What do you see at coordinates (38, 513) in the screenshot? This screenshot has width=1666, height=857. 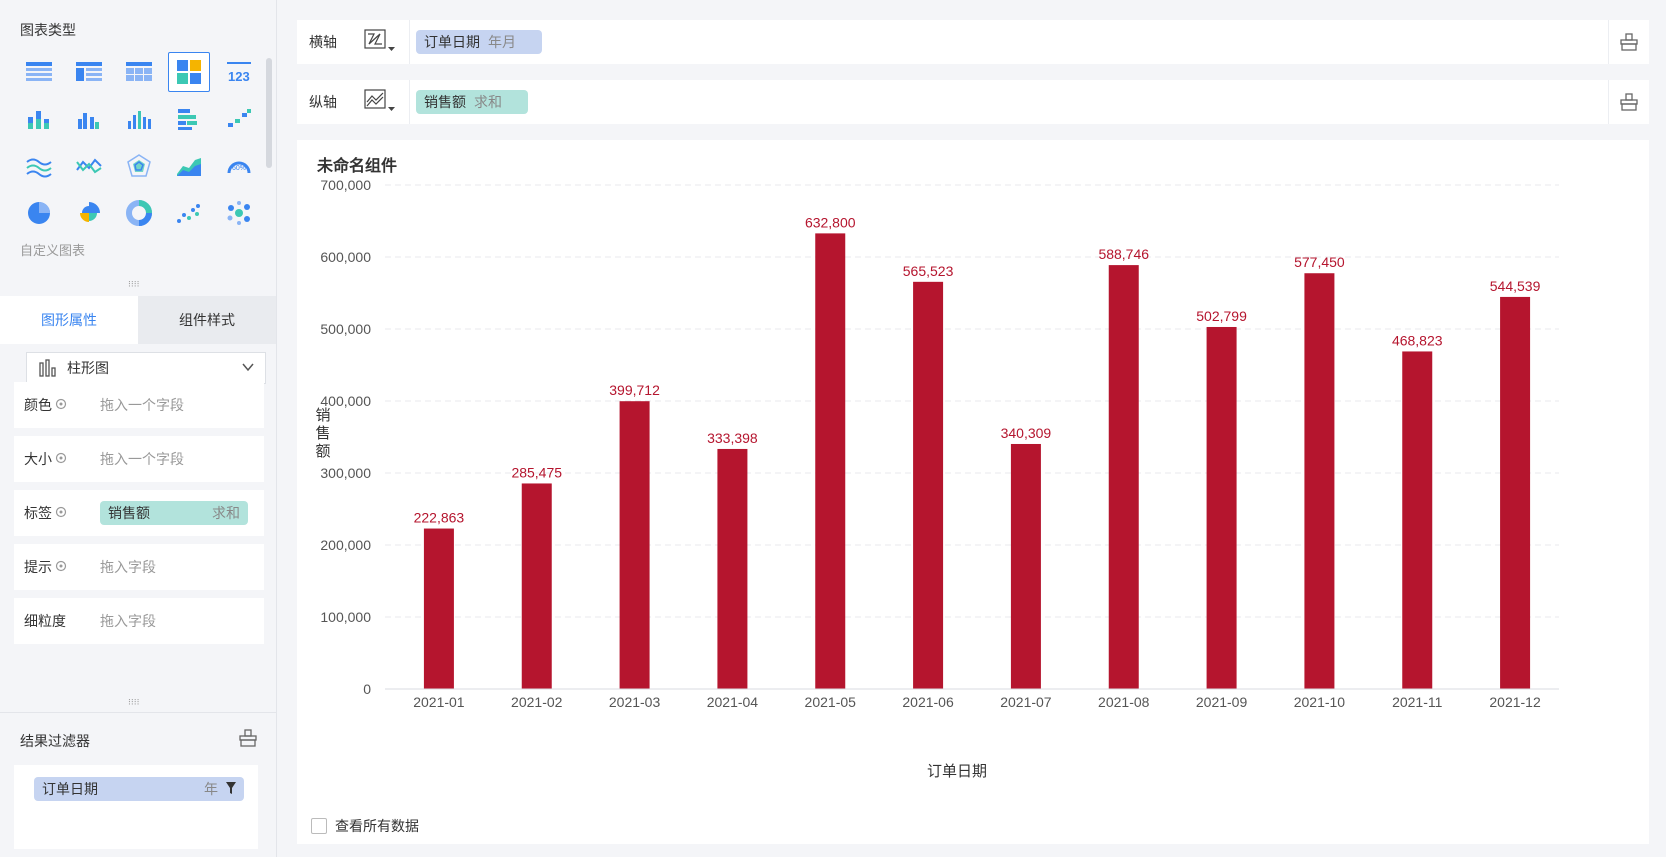 I see `prop-label-label: 标签` at bounding box center [38, 513].